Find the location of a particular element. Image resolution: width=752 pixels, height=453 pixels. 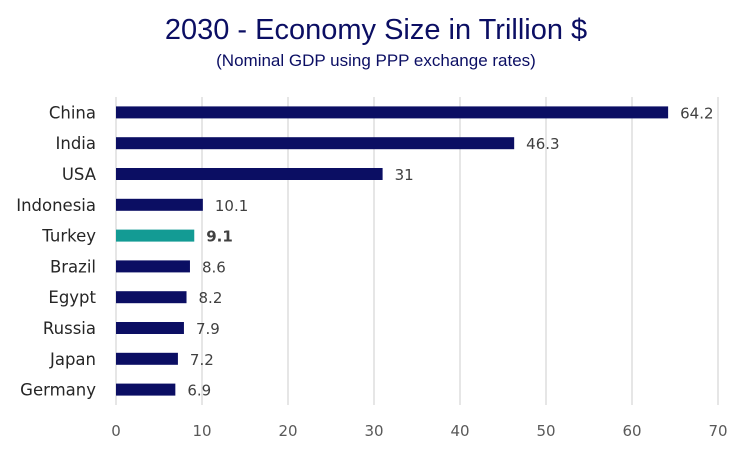

value-label: 46.3 is located at coordinates (542, 144).